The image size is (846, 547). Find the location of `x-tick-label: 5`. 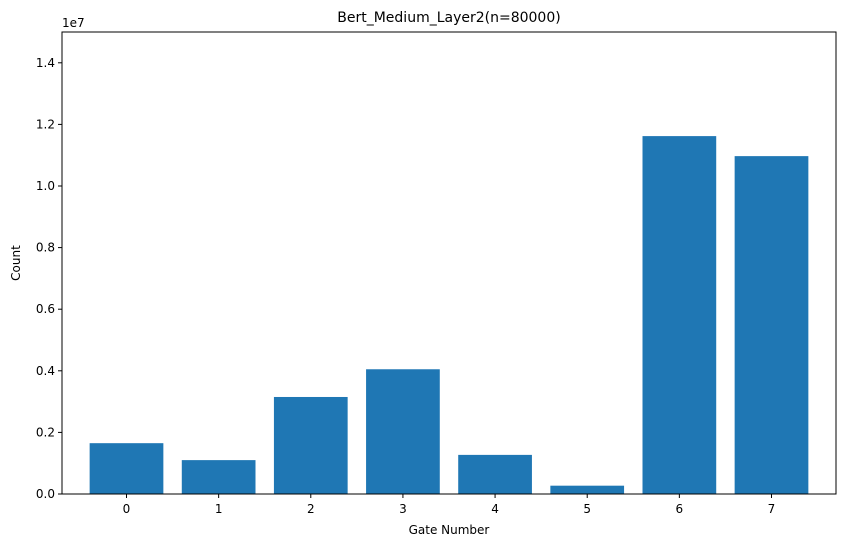

x-tick-label: 5 is located at coordinates (587, 509).